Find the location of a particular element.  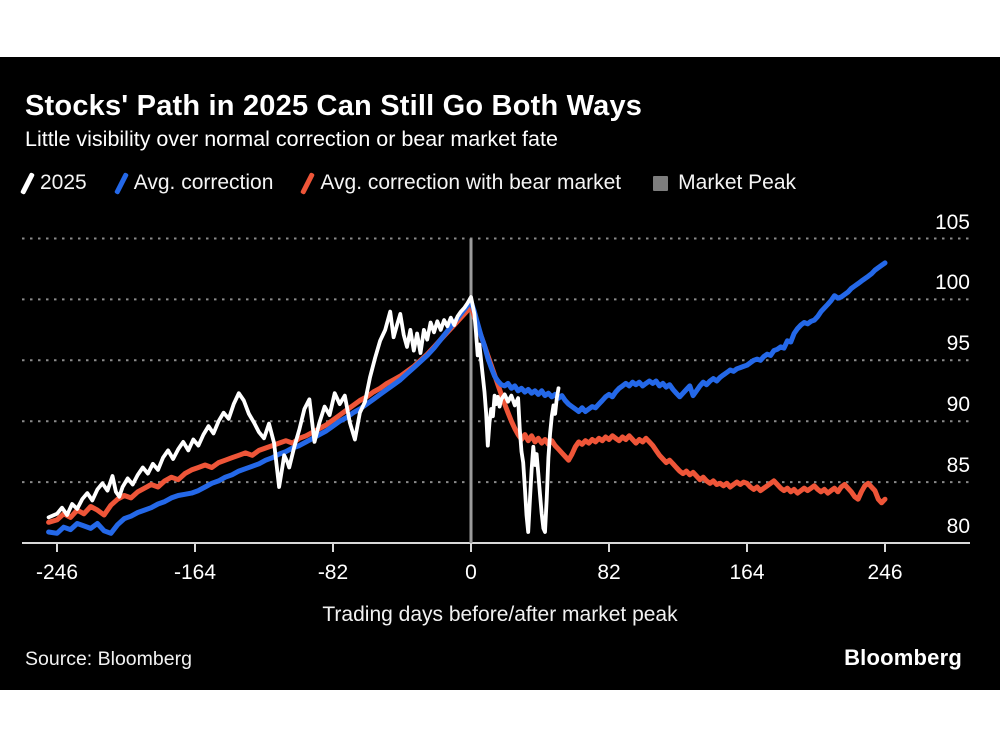

legend-label: 2025 is located at coordinates (63, 182).